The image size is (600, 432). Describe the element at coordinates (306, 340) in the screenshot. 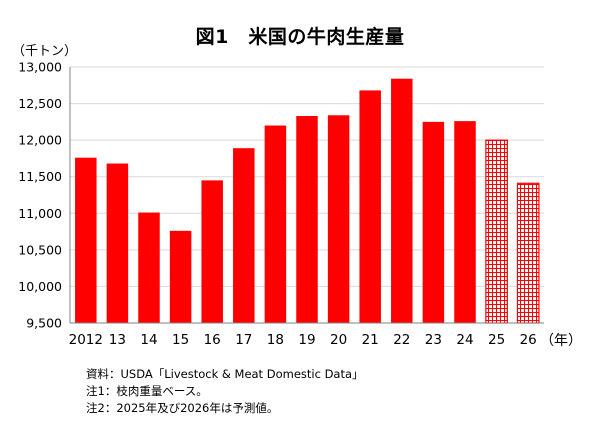

I see `x-tick-label: 19` at that location.